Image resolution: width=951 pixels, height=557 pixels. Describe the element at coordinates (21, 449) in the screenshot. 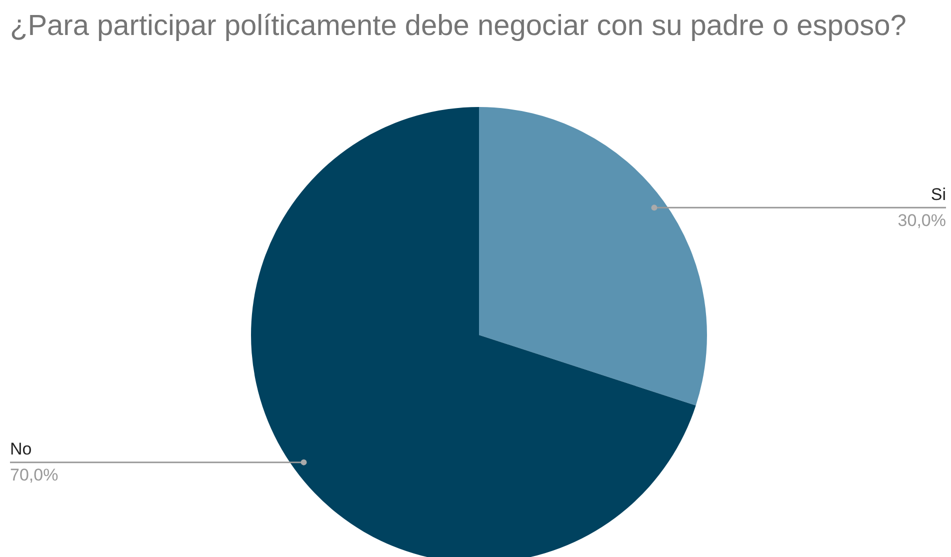

I see `slice-label: No` at that location.